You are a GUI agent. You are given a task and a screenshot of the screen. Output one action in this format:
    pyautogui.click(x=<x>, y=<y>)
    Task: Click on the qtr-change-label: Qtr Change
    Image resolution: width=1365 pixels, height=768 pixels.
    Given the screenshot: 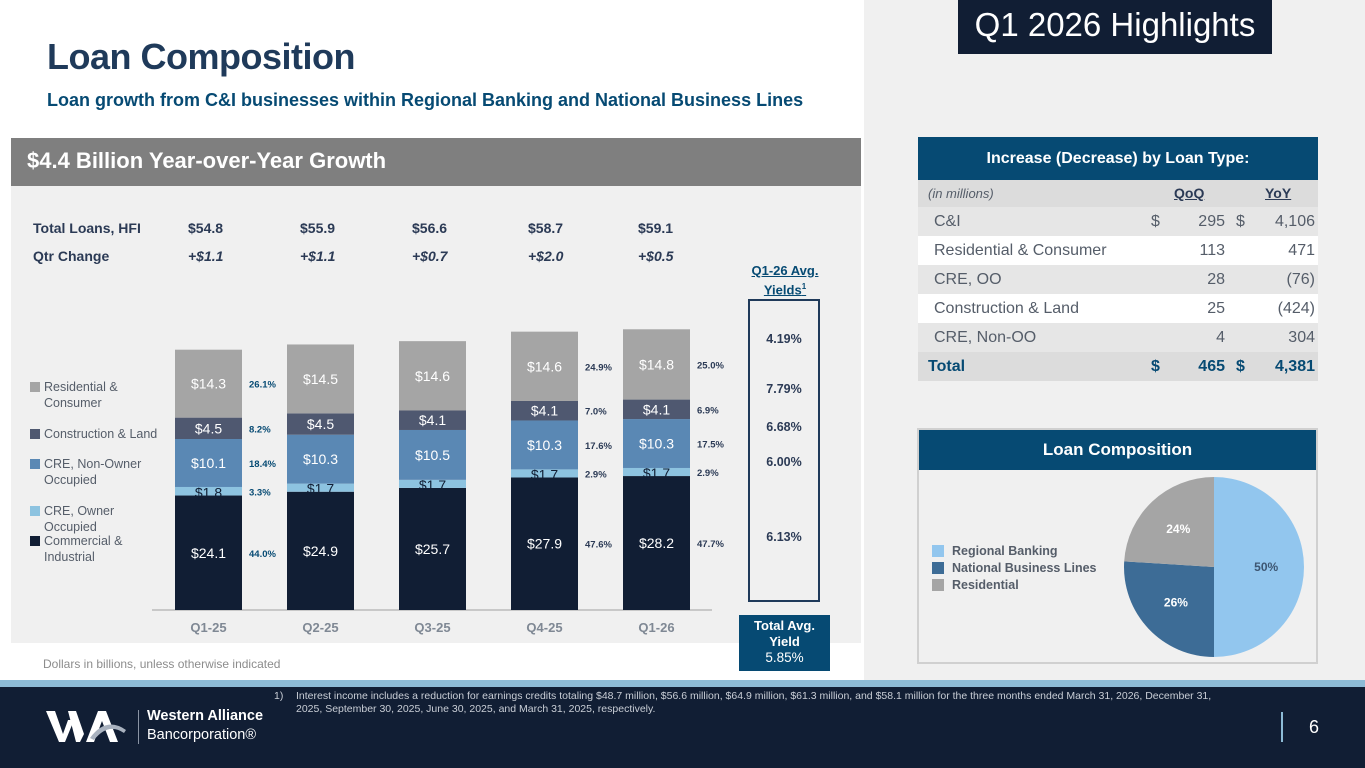 What is the action you would take?
    pyautogui.click(x=71, y=256)
    